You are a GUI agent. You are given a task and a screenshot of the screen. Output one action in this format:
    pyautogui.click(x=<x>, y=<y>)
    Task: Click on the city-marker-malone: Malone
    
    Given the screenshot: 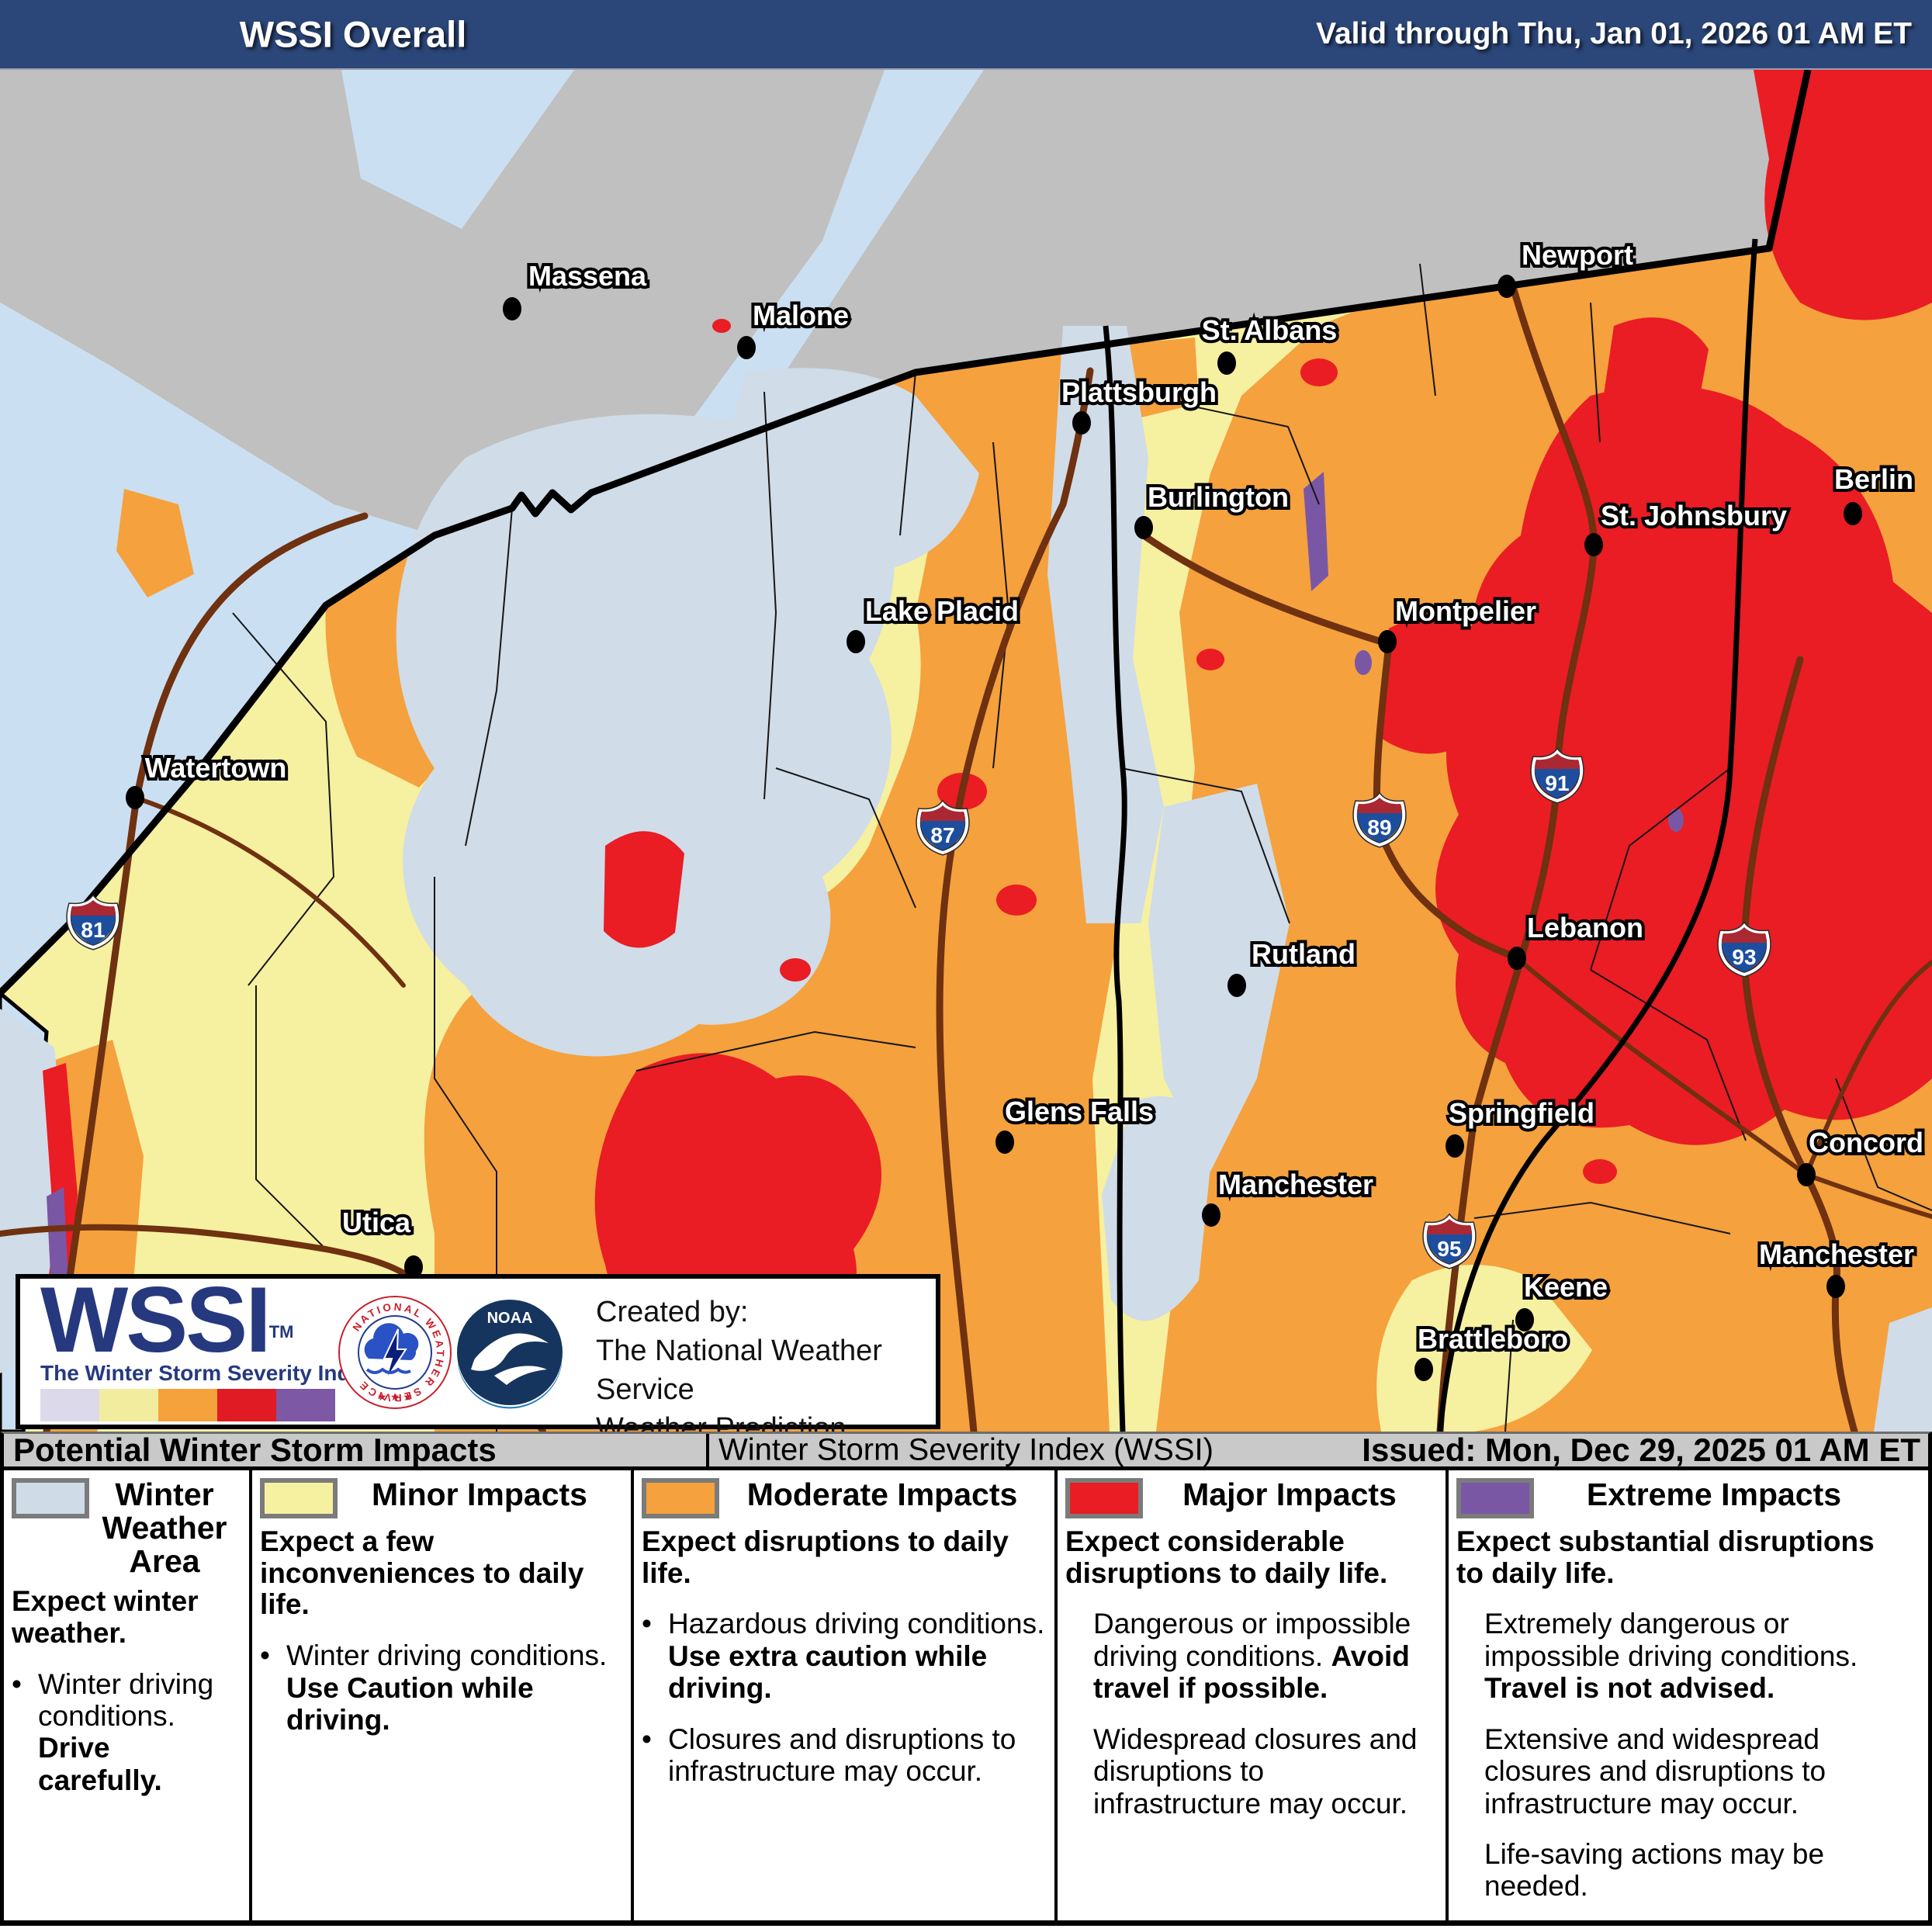 What is the action you would take?
    pyautogui.click(x=794, y=327)
    